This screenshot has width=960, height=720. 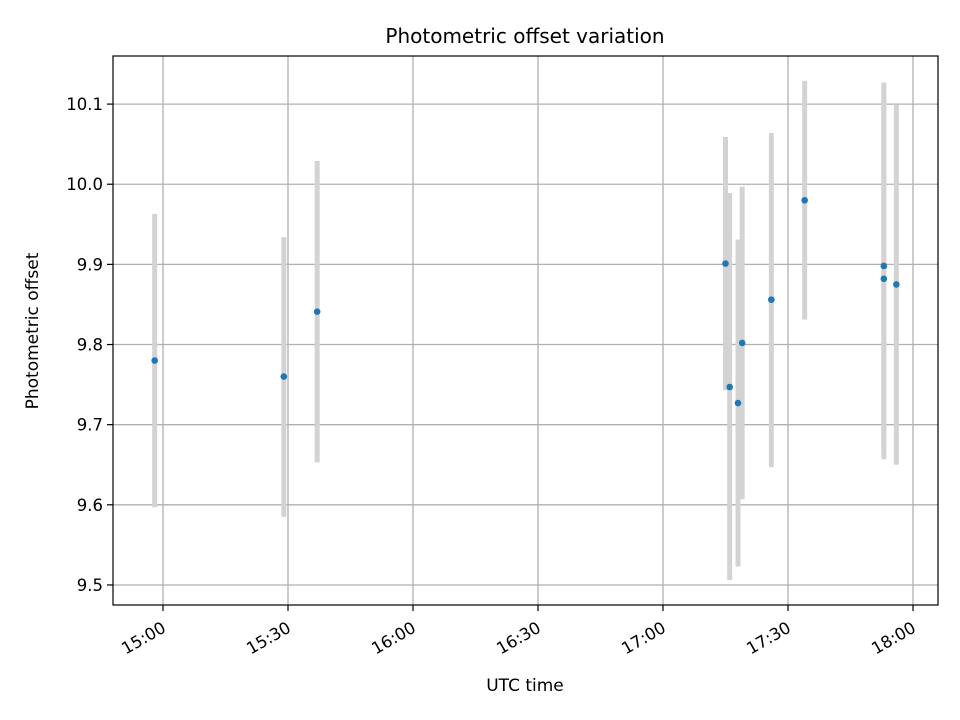 What do you see at coordinates (90, 264) in the screenshot?
I see `y-tick-label: 9.9` at bounding box center [90, 264].